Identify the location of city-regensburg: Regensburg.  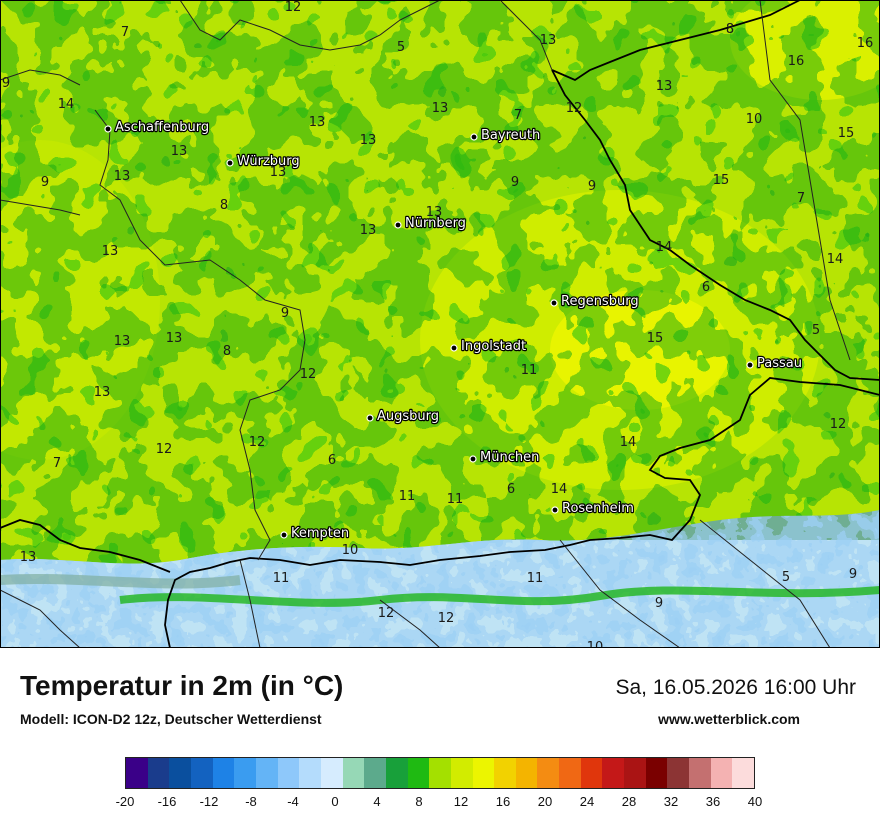
(595, 301).